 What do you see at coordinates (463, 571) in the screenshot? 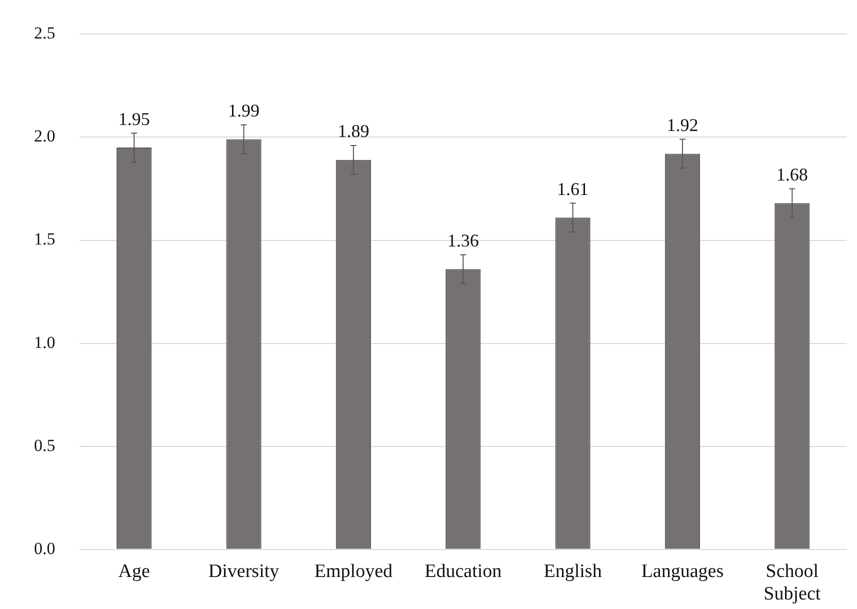
I see `x-tick-label: Education` at bounding box center [463, 571].